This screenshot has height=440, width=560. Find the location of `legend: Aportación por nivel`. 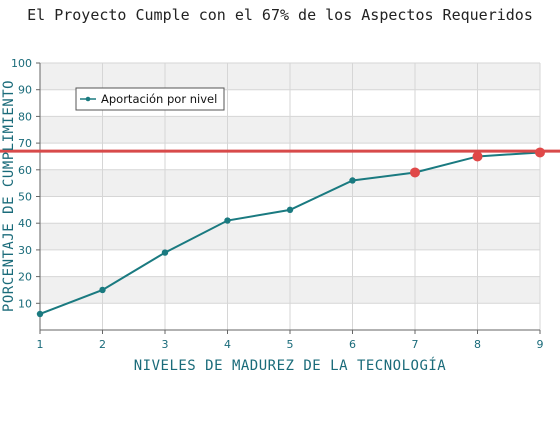

legend: Aportación por nivel is located at coordinates (150, 99).